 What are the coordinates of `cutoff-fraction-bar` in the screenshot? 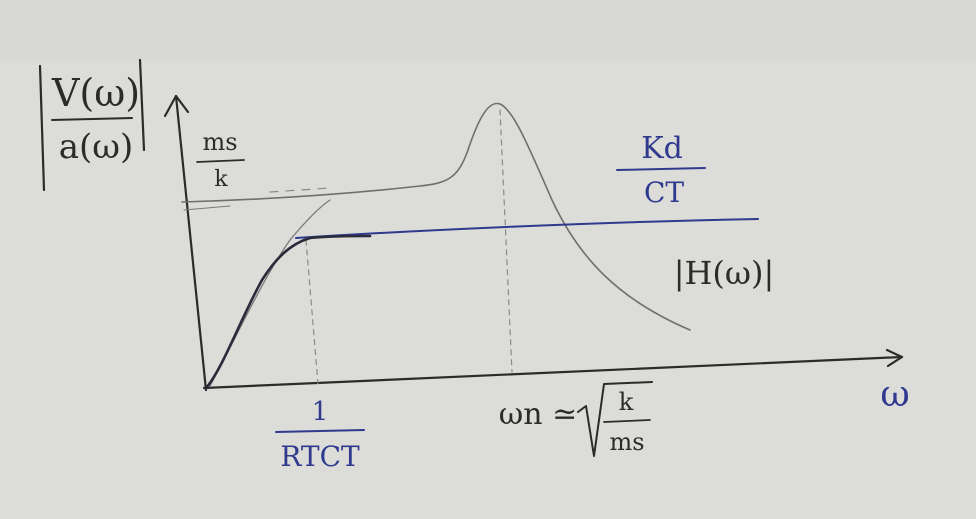 It's located at (320, 431).